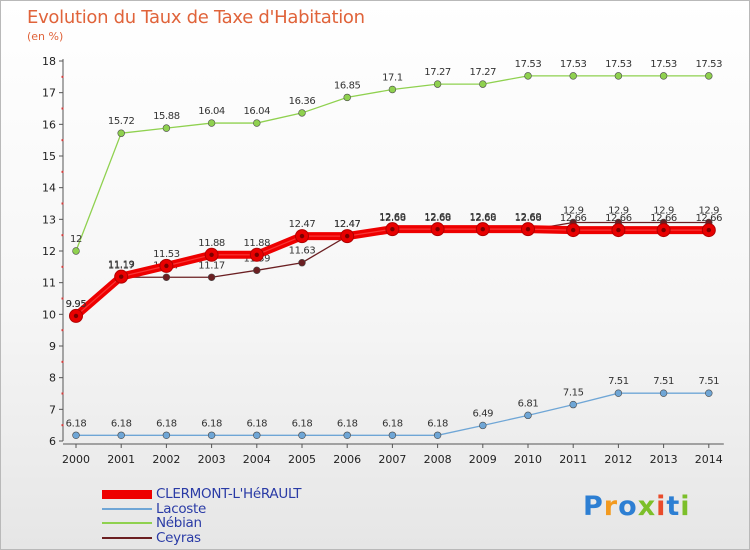  What do you see at coordinates (121, 459) in the screenshot?
I see `x-tick-label: 2001` at bounding box center [121, 459].